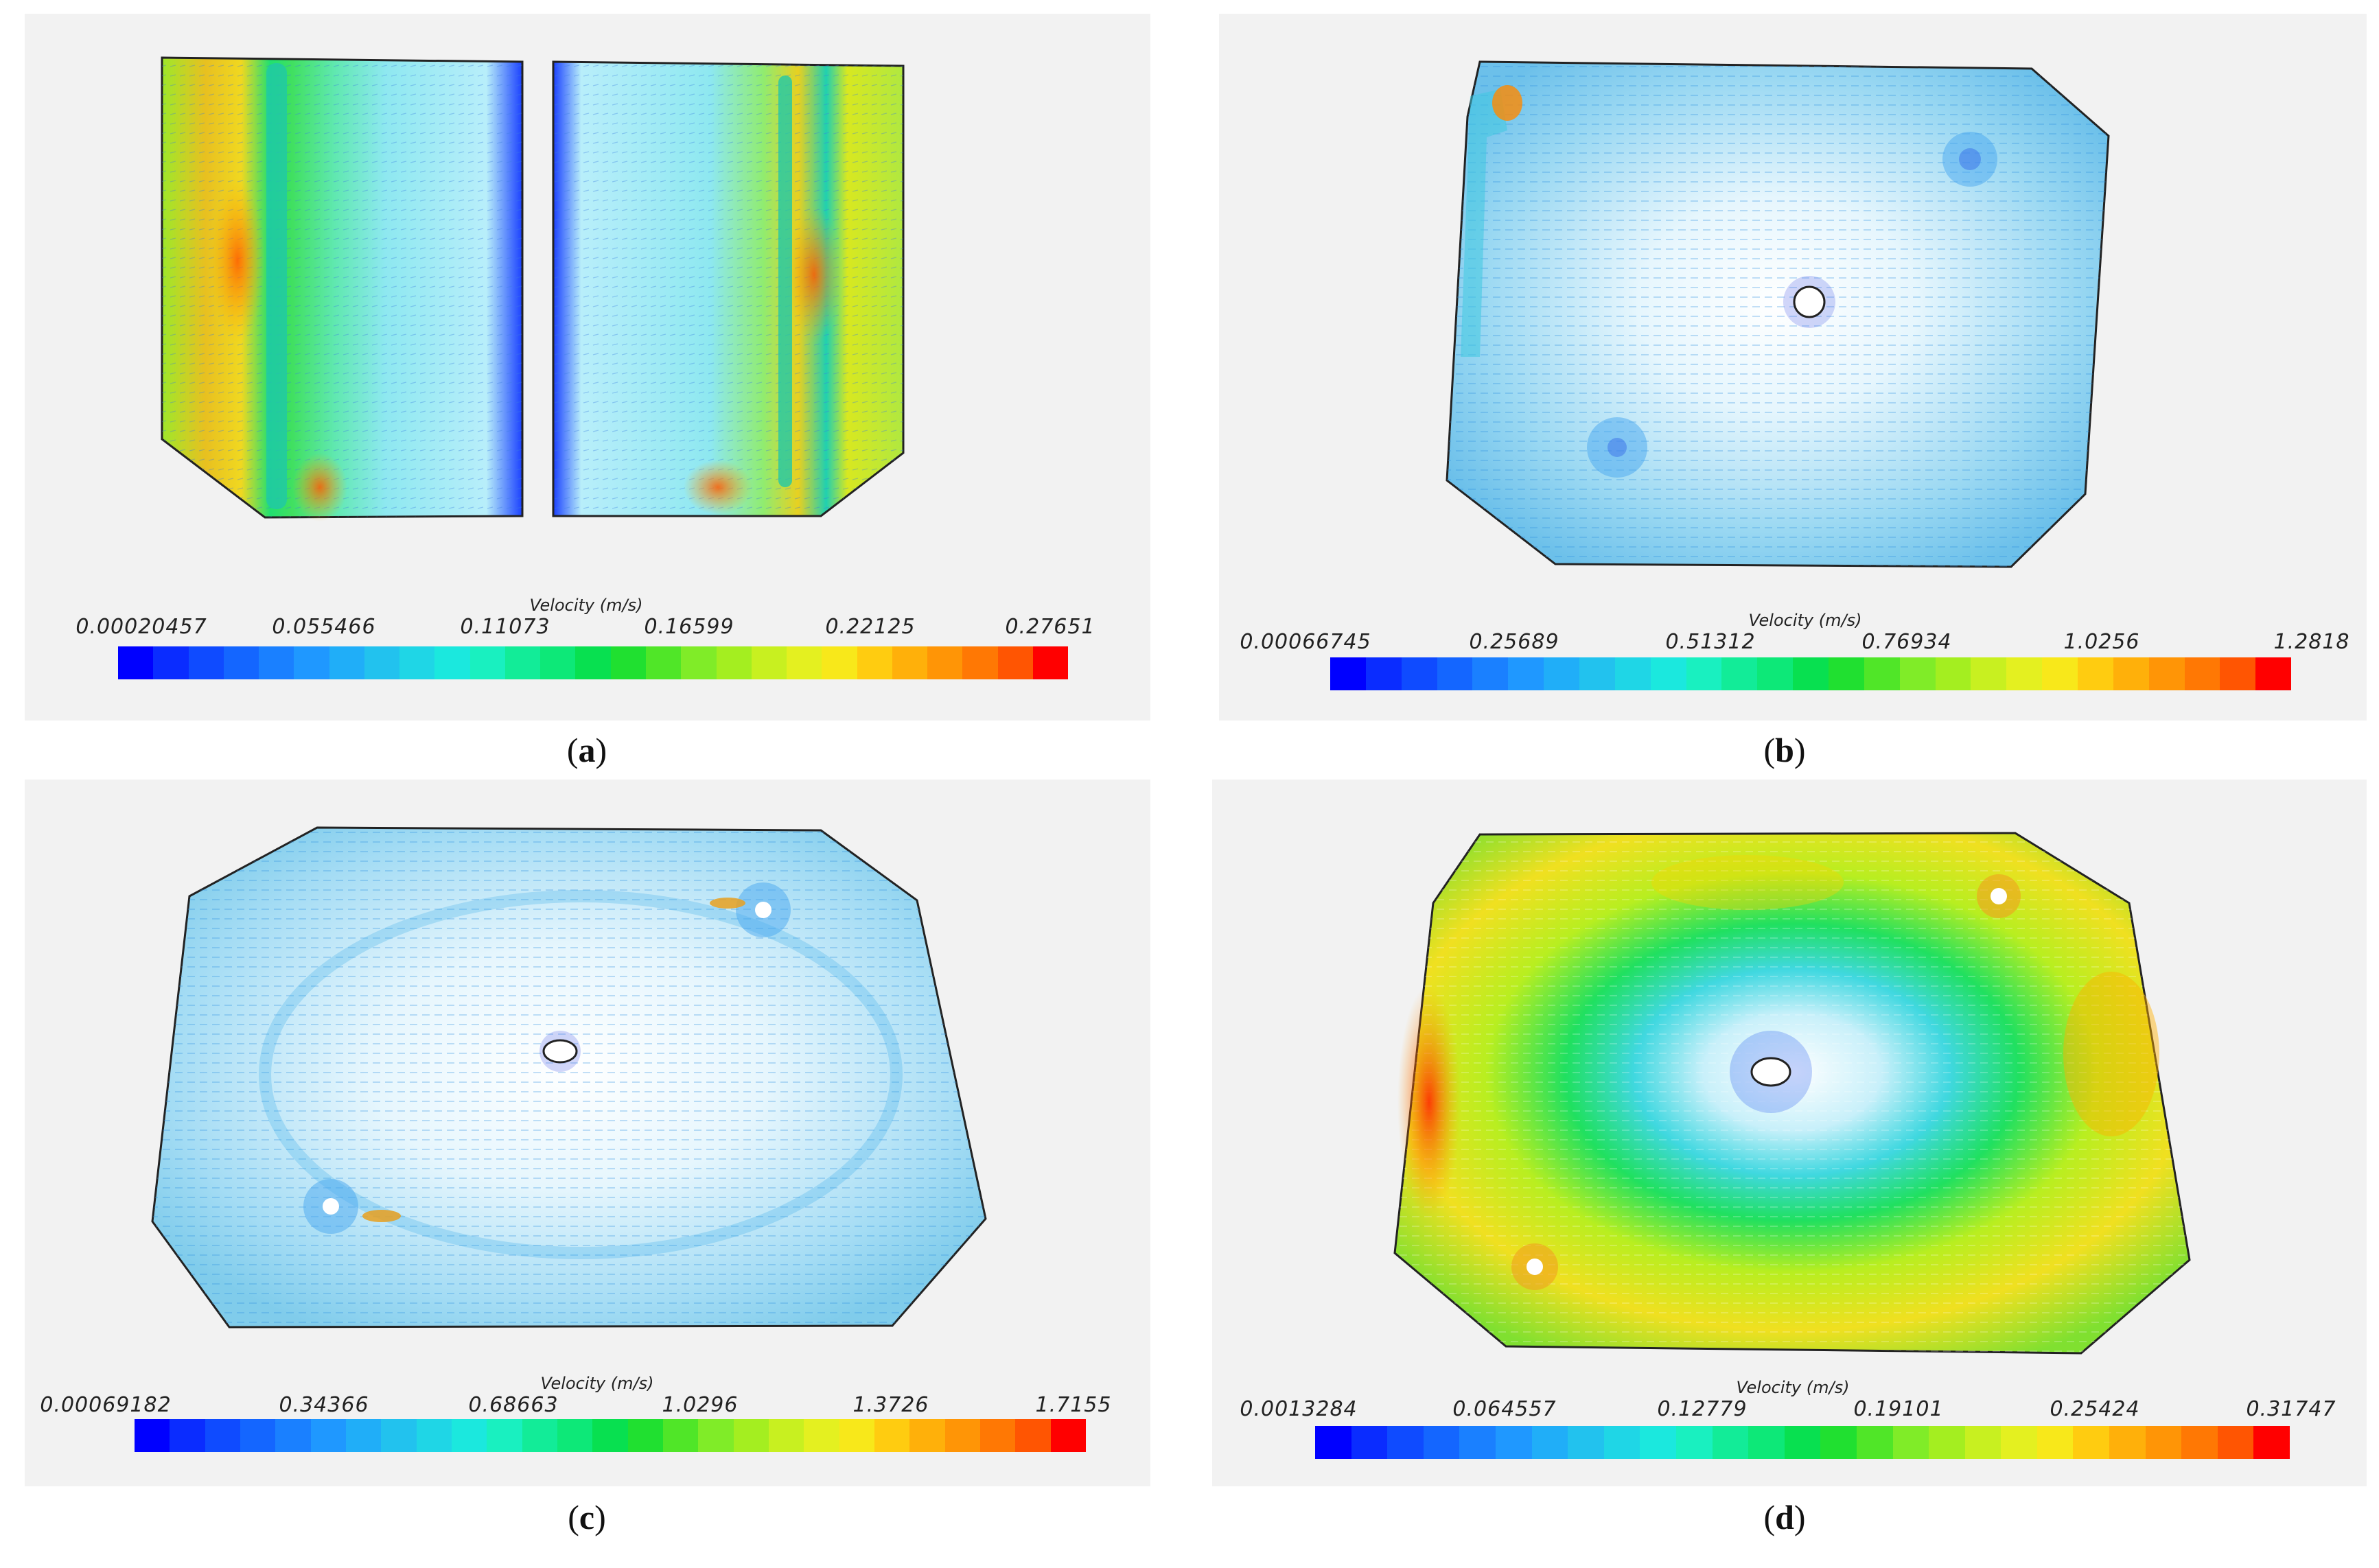 The image size is (2379, 1568). What do you see at coordinates (1792, 1093) in the screenshot?
I see `velocity-field-plot-d` at bounding box center [1792, 1093].